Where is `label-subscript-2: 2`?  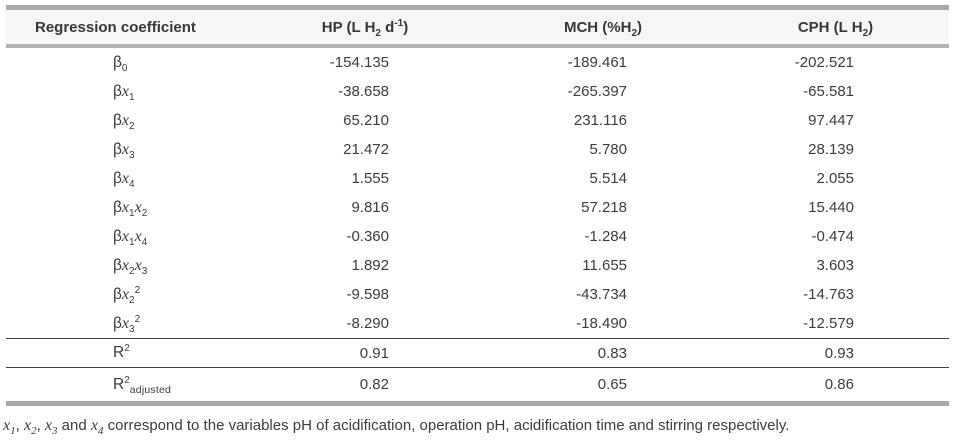
label-subscript-2: 2 is located at coordinates (144, 213).